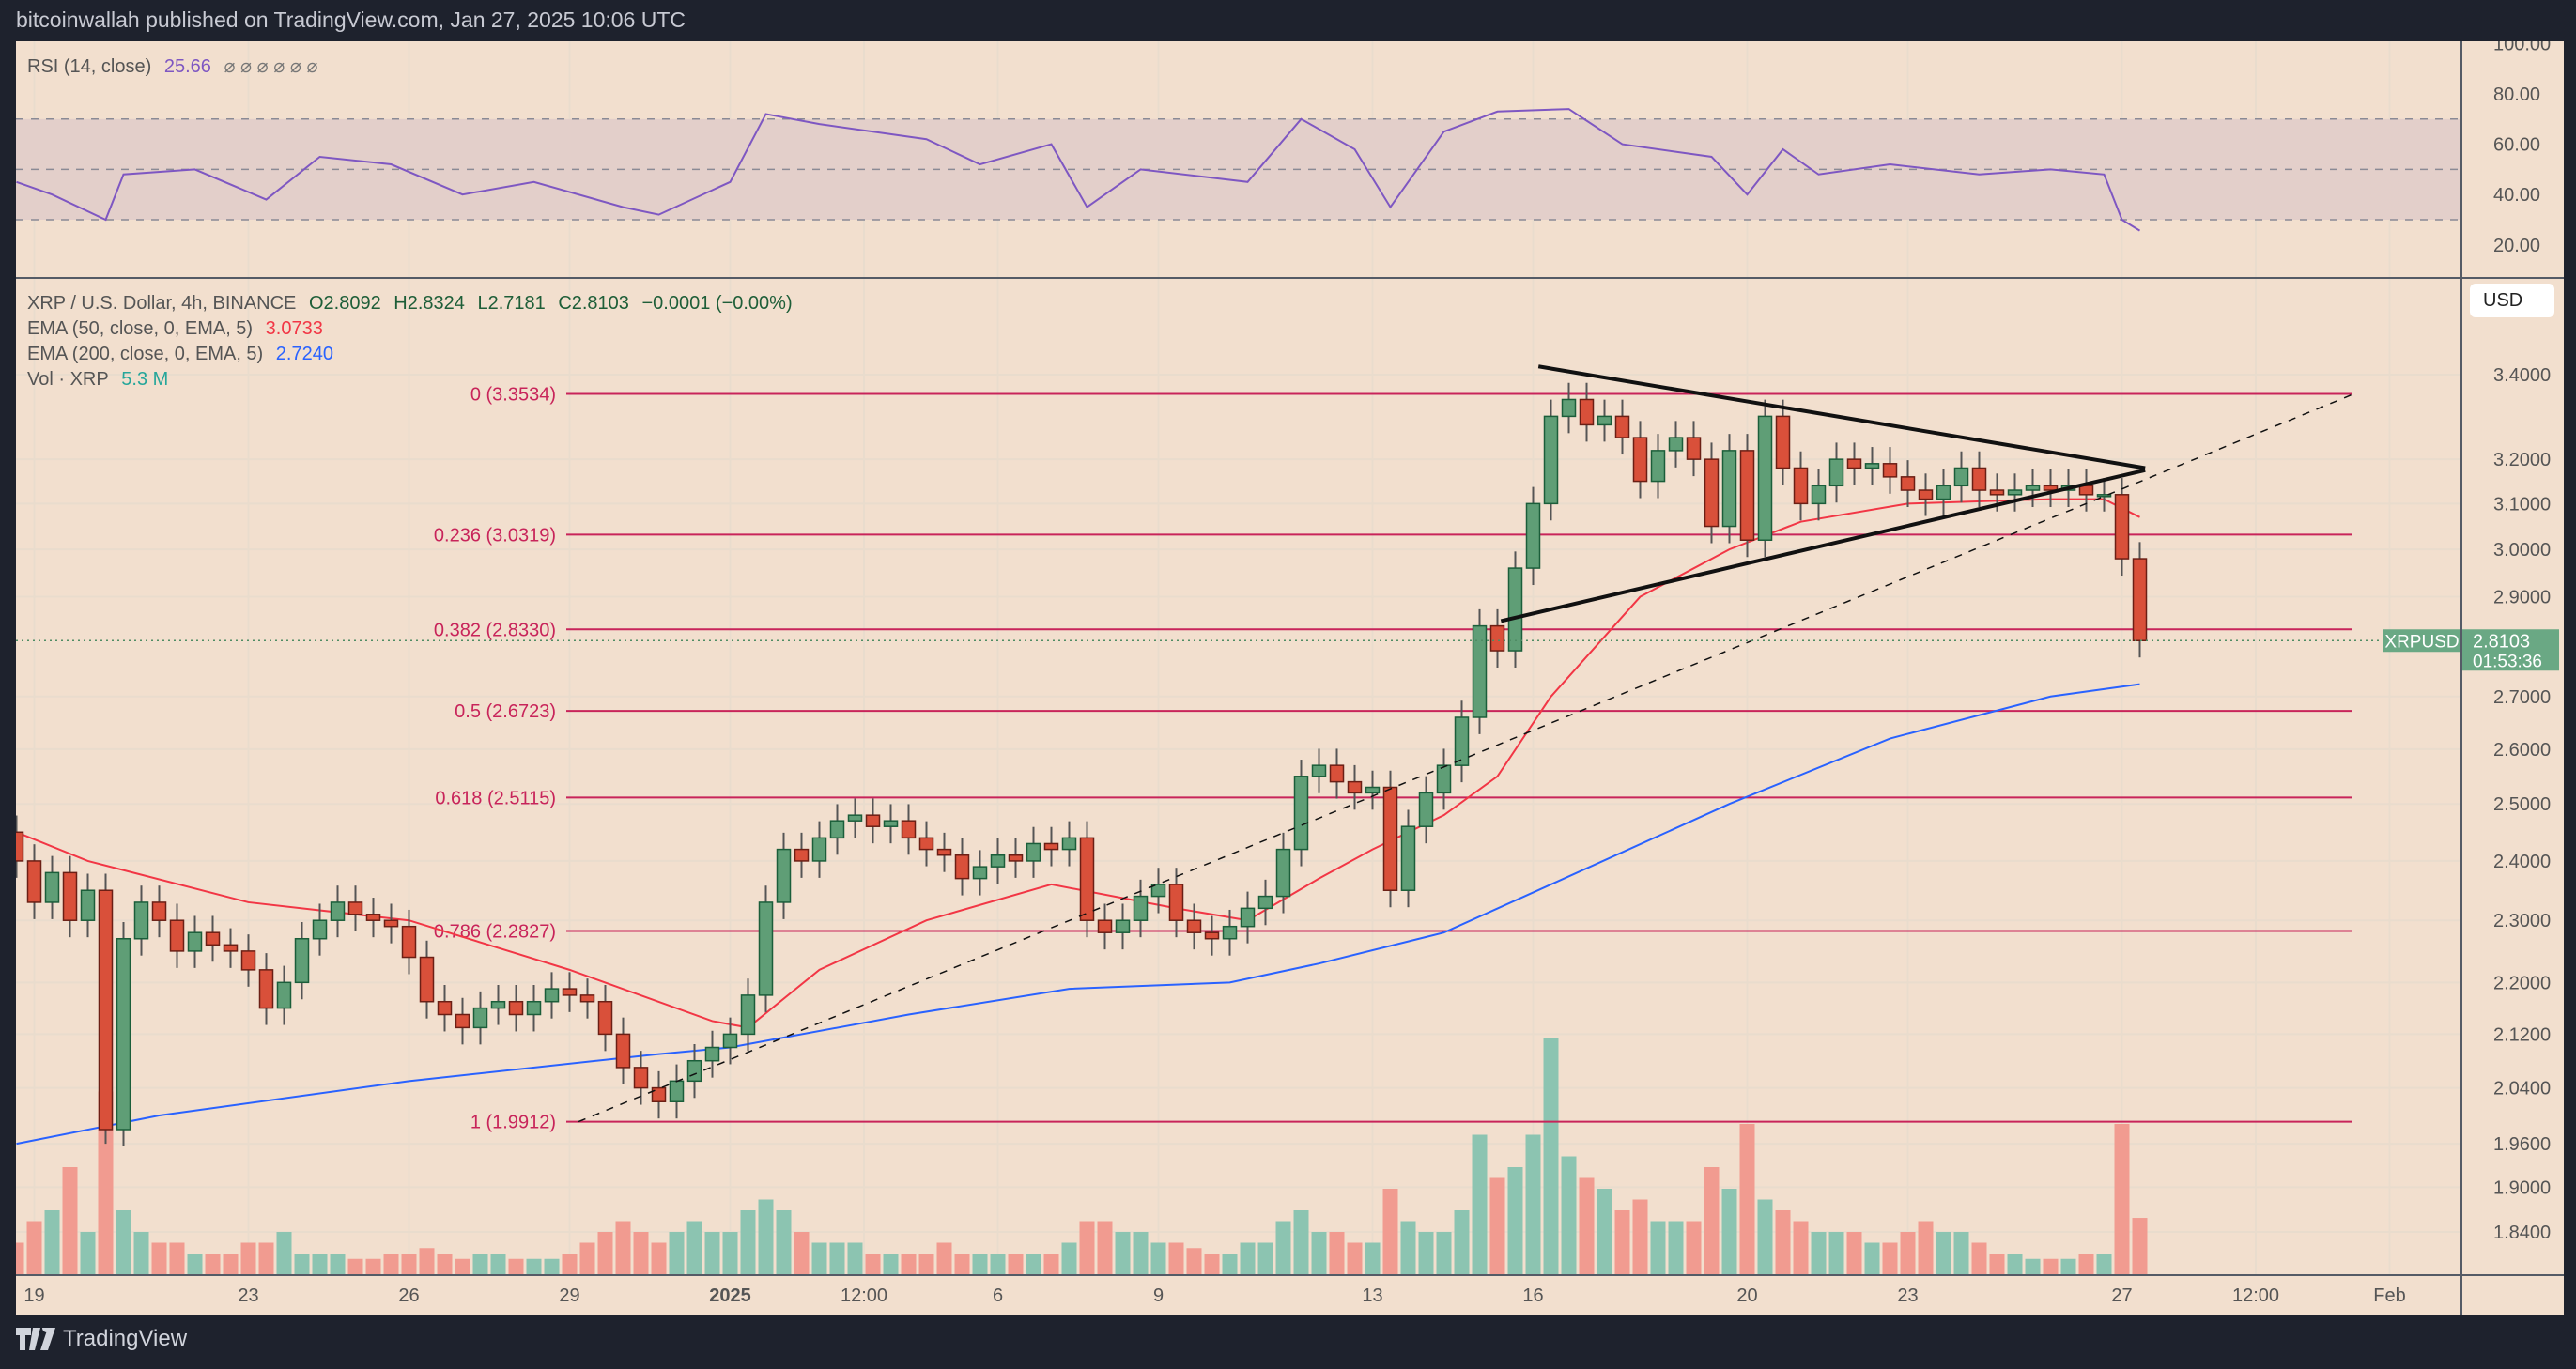 This screenshot has width=2576, height=1369. What do you see at coordinates (1532, 1295) in the screenshot?
I see `time-tick-label: 16` at bounding box center [1532, 1295].